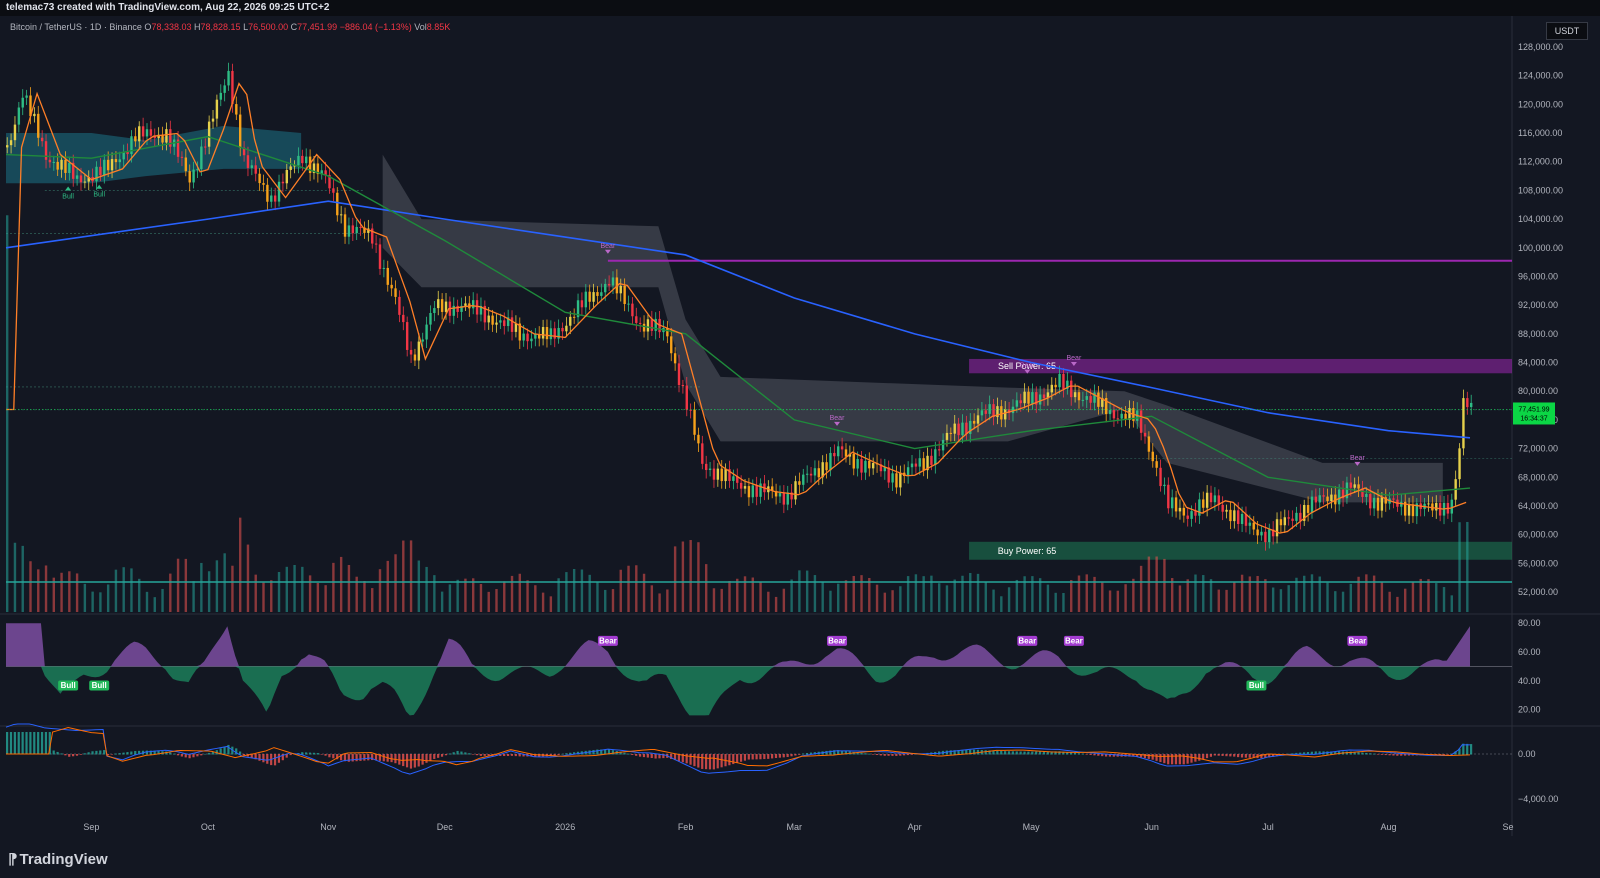 Image resolution: width=1600 pixels, height=878 pixels. What do you see at coordinates (915, 827) in the screenshot?
I see `time-tick: Apr` at bounding box center [915, 827].